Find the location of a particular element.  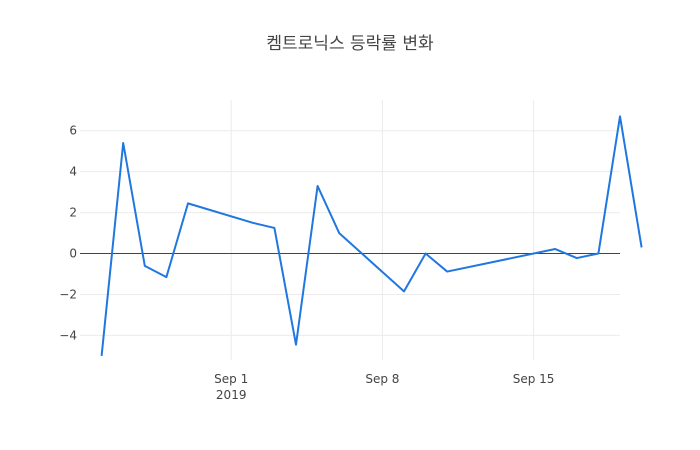

y-tick-label: −4 is located at coordinates (68, 335).